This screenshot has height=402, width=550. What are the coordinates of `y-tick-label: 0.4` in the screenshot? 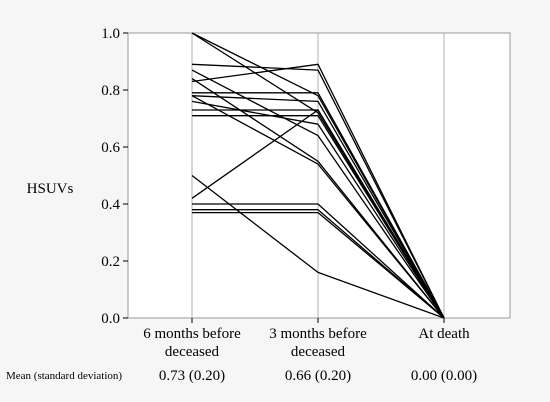 It's located at (110, 205).